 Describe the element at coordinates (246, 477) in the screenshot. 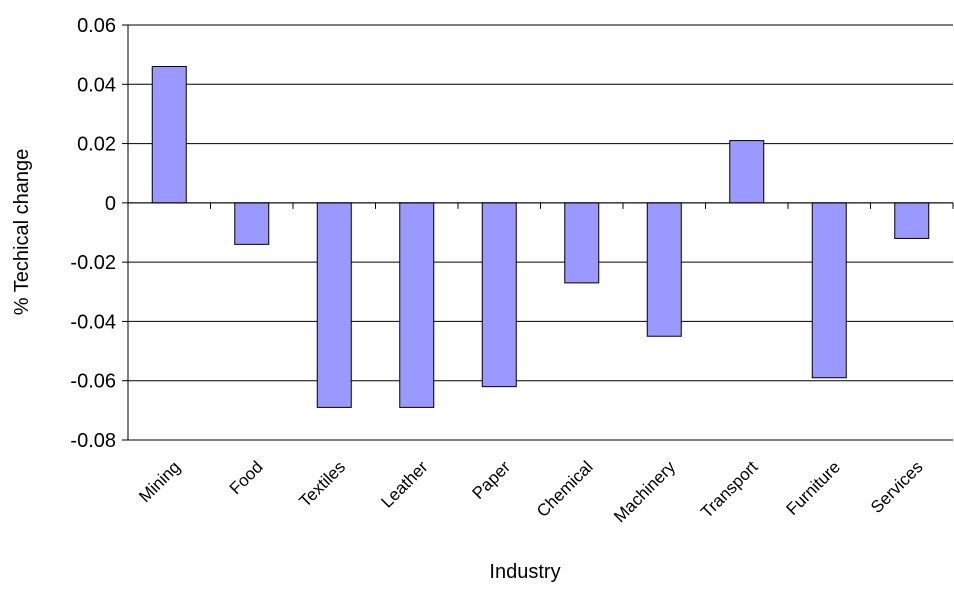

I see `x-tick-label: Food` at that location.